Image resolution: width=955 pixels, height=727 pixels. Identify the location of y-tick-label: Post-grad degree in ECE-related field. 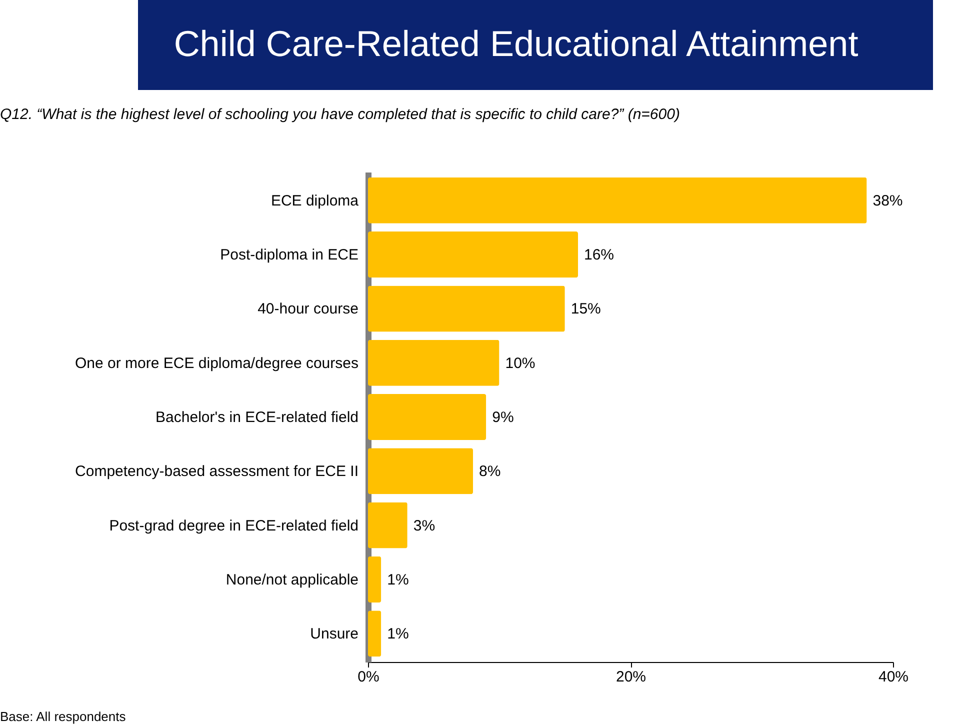
(233, 525).